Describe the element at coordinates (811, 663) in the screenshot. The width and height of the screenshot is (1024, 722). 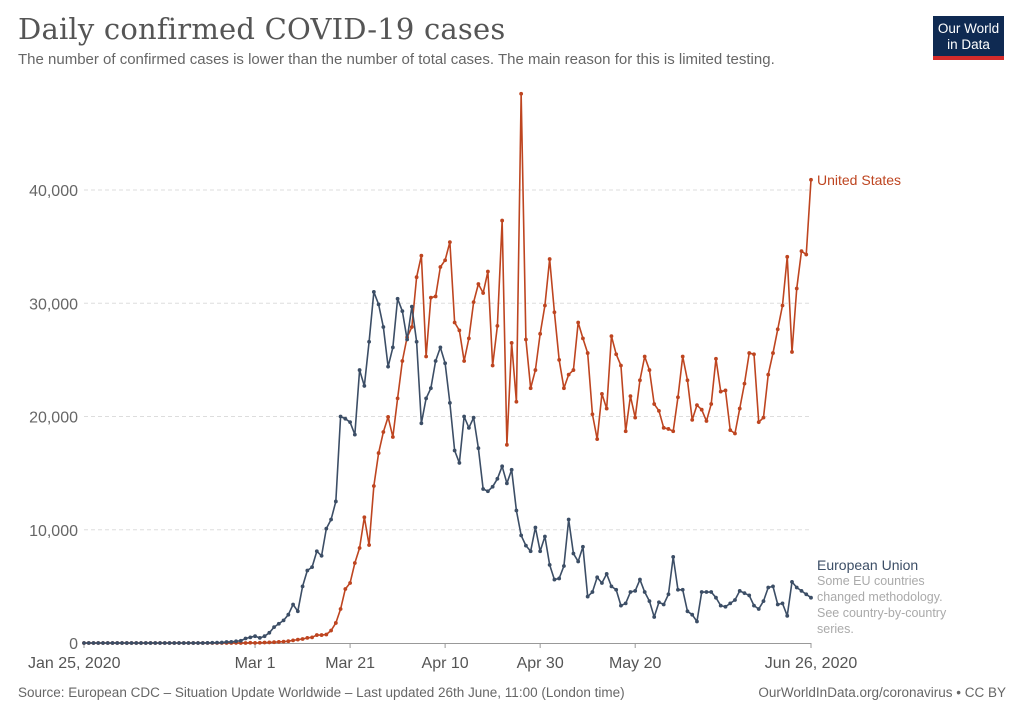
I see `x-tick-label: Jun 26, 2020` at that location.